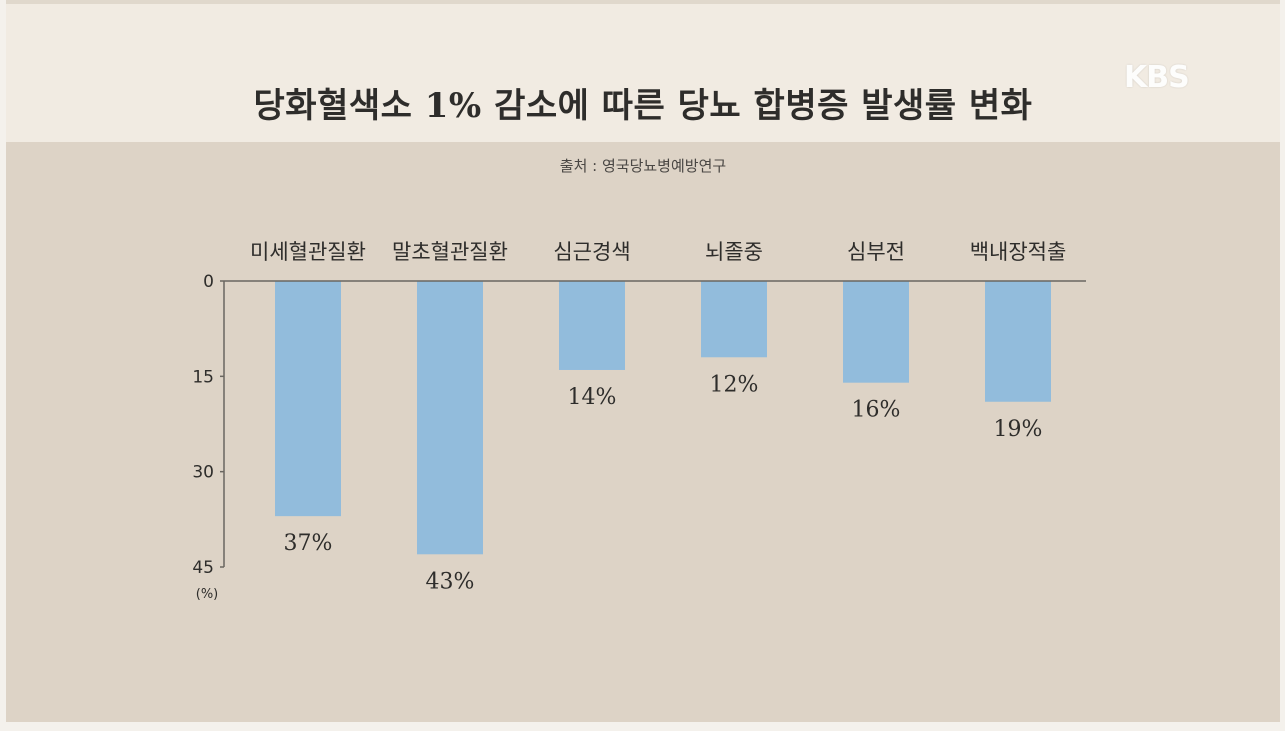 The height and width of the screenshot is (731, 1285). Describe the element at coordinates (207, 594) in the screenshot. I see `y-unit-label: (%)` at that location.